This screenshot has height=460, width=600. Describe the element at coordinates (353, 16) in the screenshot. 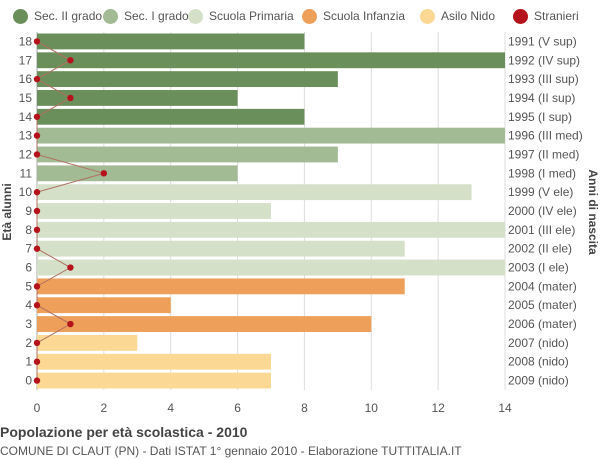

I see `legend-item: Scuola Infanzia` at that location.